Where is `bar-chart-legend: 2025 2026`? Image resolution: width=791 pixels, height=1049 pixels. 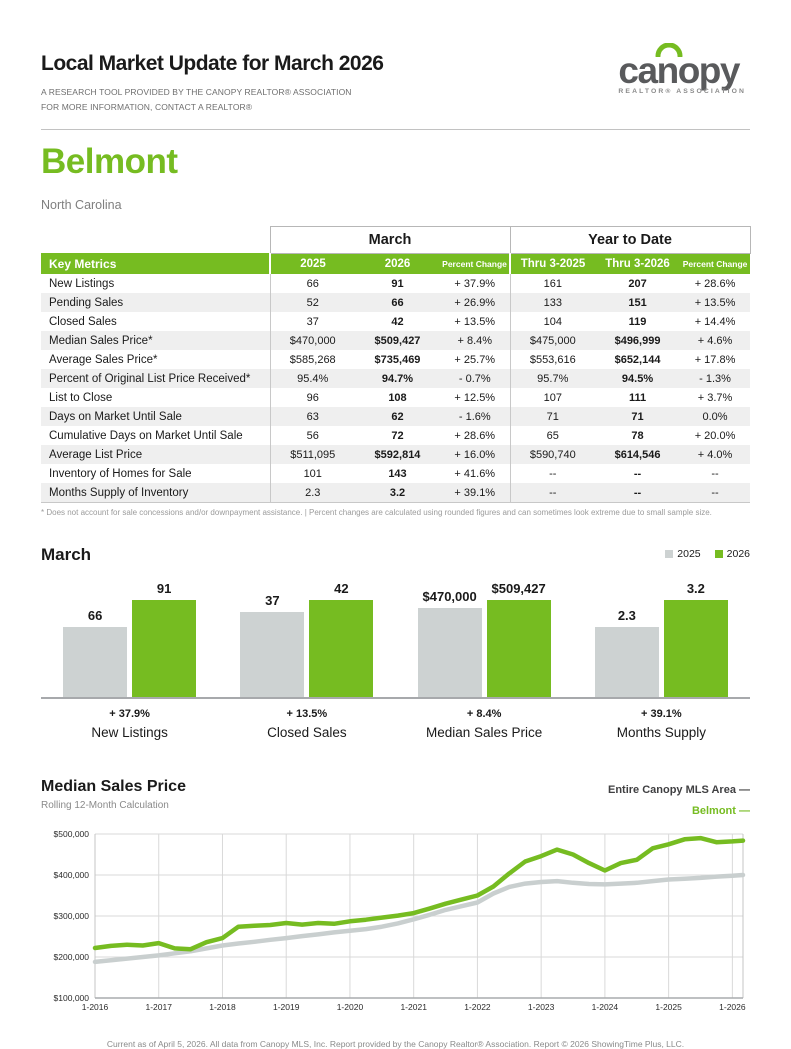
bar-chart-legend: 2025 2026 is located at coordinates (707, 554).